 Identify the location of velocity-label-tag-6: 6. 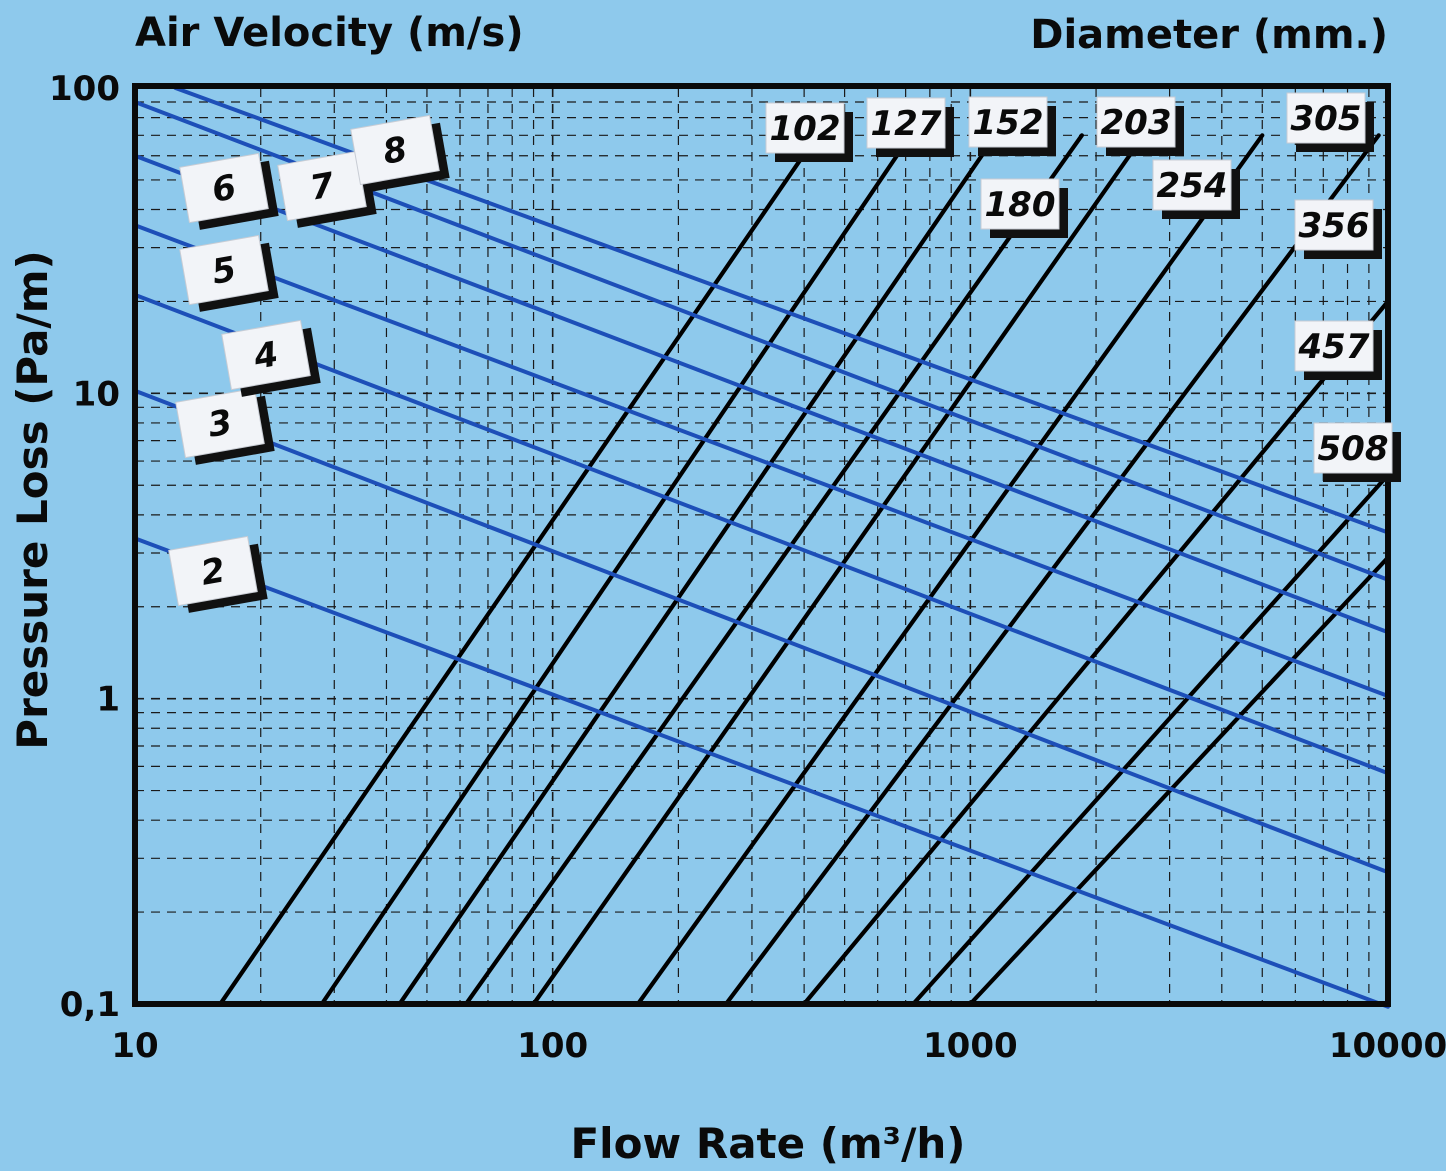
(229, 191).